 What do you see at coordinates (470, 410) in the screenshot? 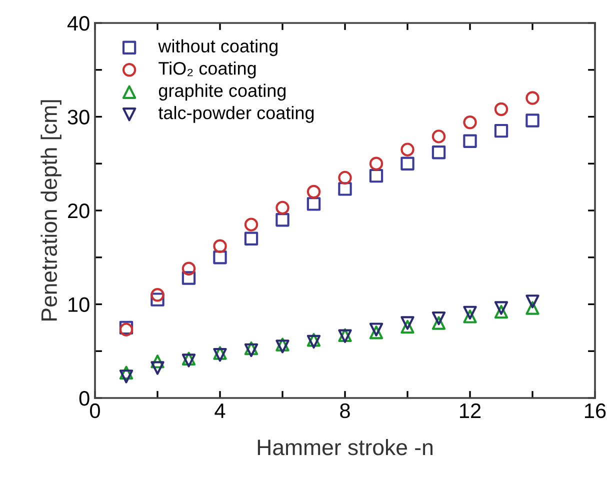
I see `x-tick-label: 12` at bounding box center [470, 410].